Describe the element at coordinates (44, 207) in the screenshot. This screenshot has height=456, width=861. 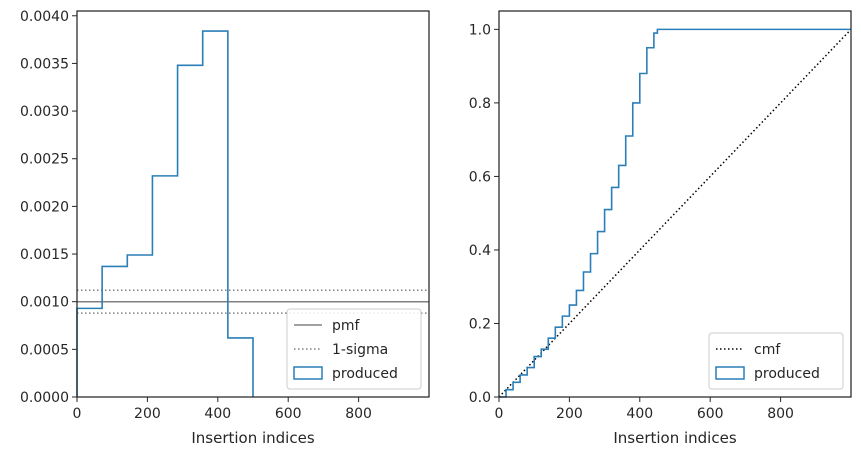
I see `y-tick-label: 0.0020` at that location.